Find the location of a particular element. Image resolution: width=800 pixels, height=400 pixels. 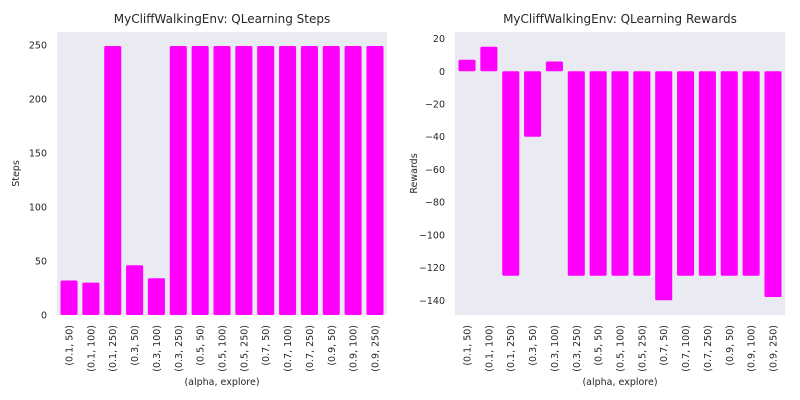

rewards-y-ticks: 20 0 −20 −40 −60 −80 −100 −120 −140 is located at coordinates (432, 170).